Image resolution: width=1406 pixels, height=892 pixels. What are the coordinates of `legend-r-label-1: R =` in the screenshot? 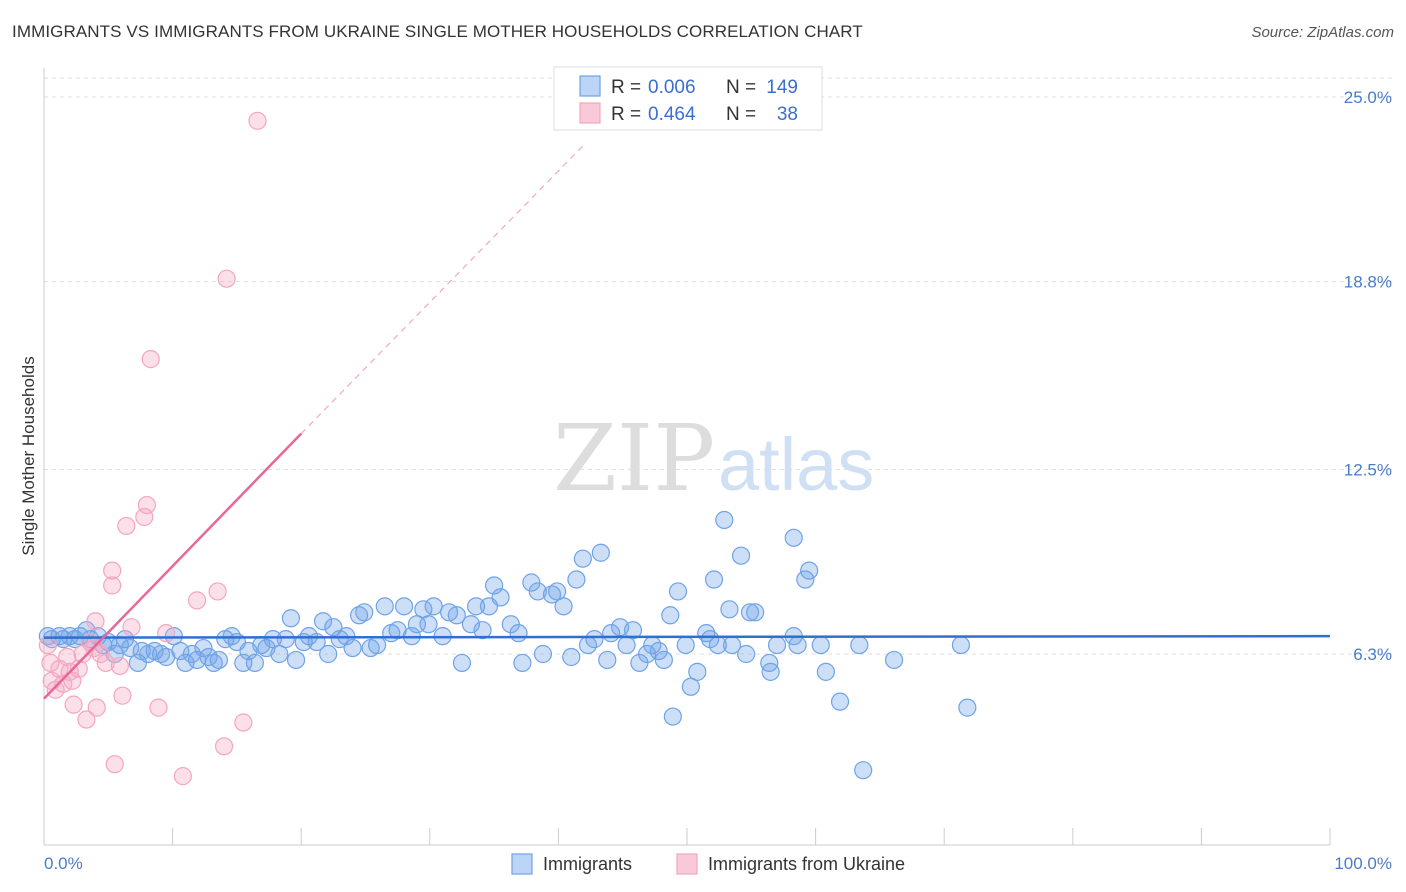 It's located at (626, 87).